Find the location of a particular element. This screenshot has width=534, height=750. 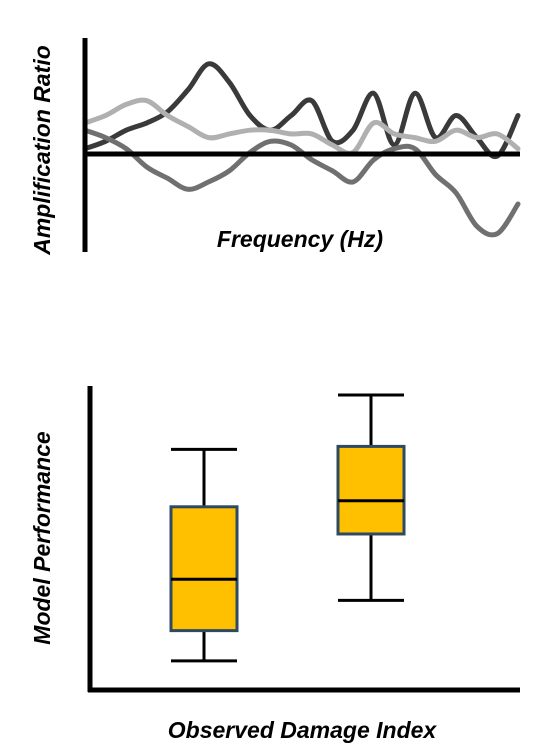

amplification-x-axis-label: Frequency (Hz) is located at coordinates (300, 239).